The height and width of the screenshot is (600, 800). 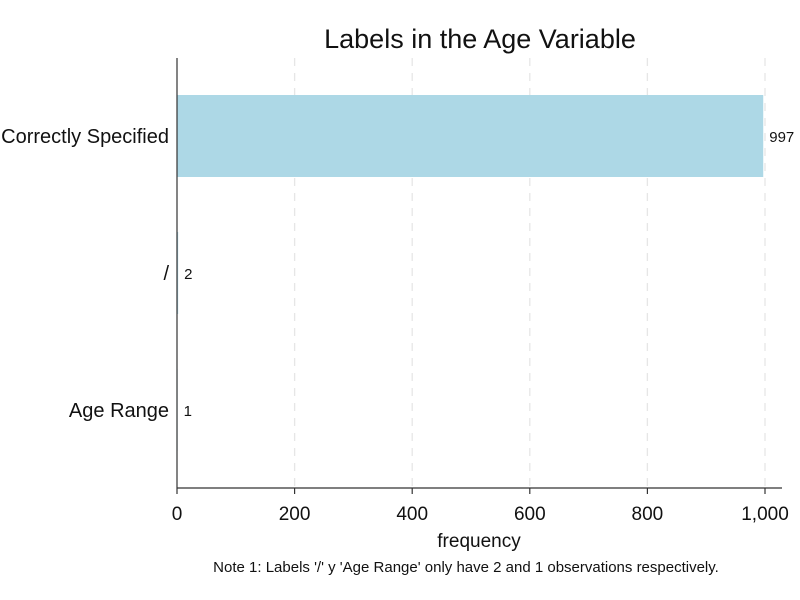 What do you see at coordinates (188, 274) in the screenshot?
I see `data-label: 2` at bounding box center [188, 274].